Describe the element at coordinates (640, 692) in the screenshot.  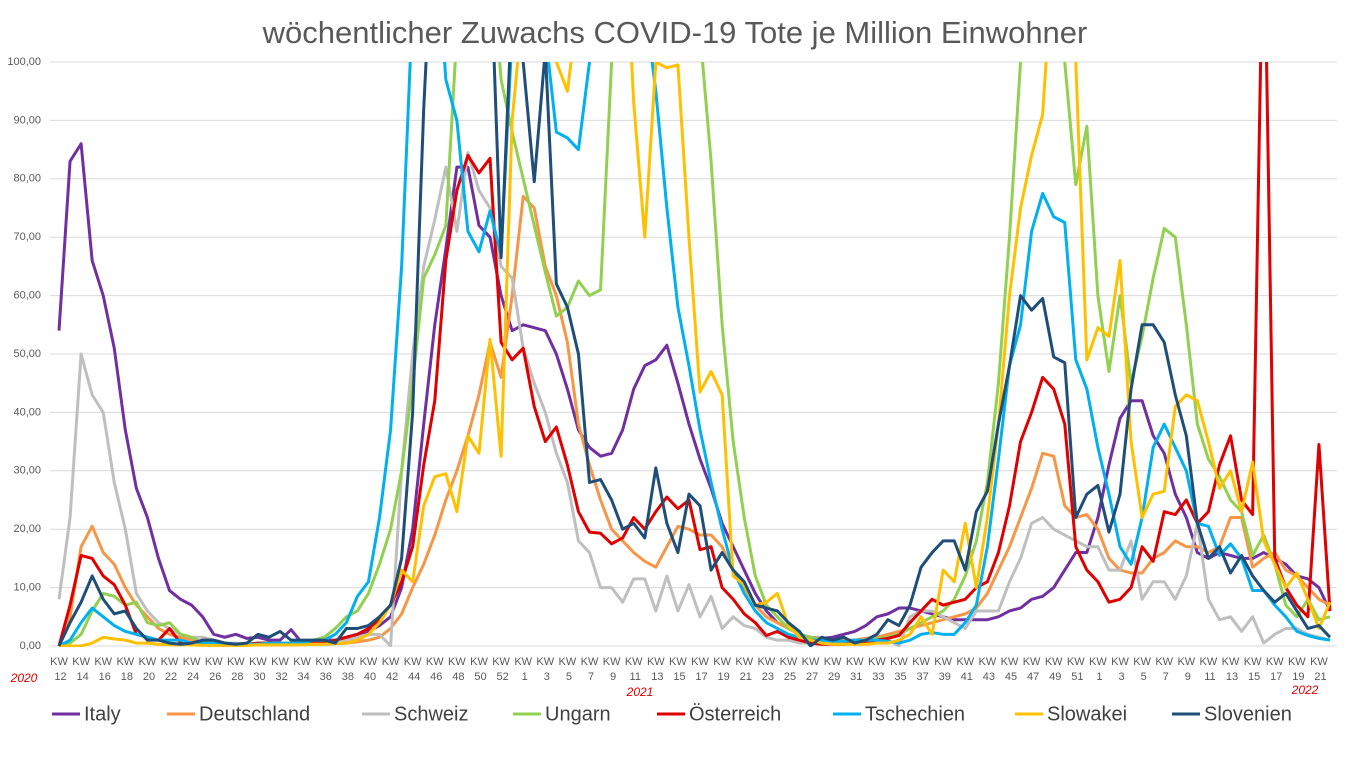
I see `year-label: 2021` at that location.